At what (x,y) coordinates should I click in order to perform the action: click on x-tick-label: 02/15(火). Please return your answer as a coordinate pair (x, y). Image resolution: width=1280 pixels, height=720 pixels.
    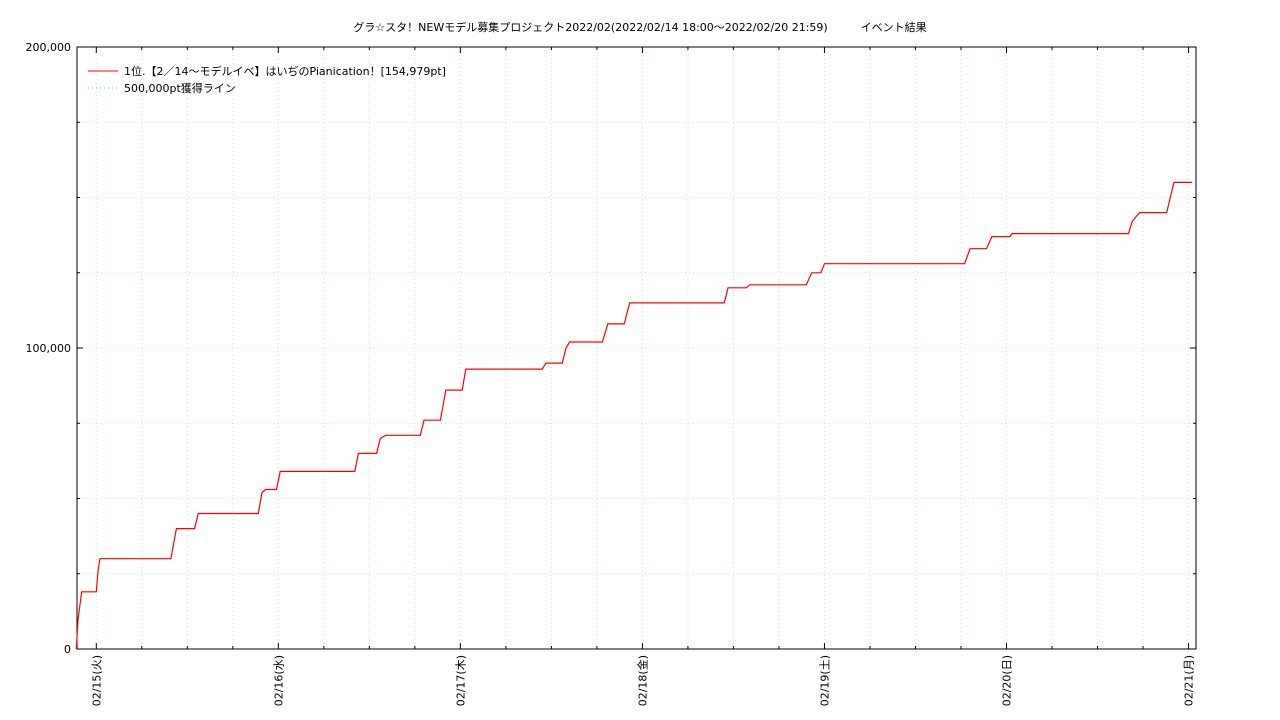
    Looking at the image, I should click on (96, 680).